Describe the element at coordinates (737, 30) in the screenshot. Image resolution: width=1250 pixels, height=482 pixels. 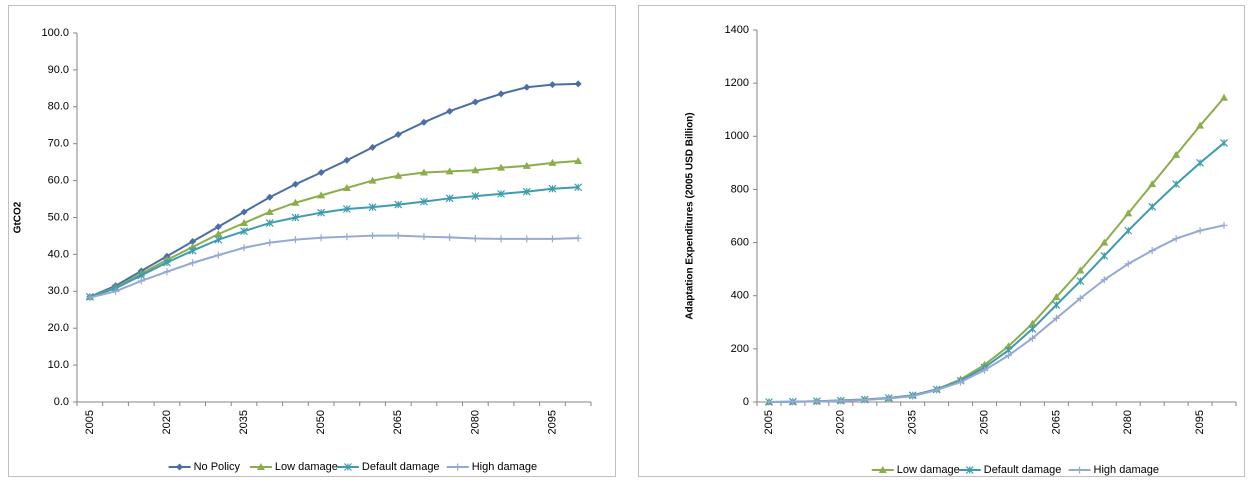
I see `y-tick-label: 1400` at that location.